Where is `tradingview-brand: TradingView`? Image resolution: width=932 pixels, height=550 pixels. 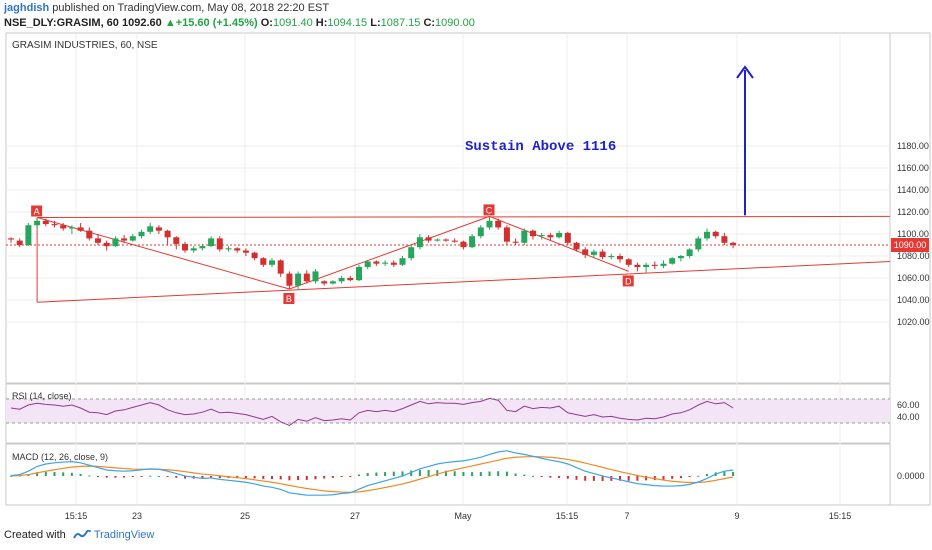 tradingview-brand: TradingView is located at coordinates (124, 535).